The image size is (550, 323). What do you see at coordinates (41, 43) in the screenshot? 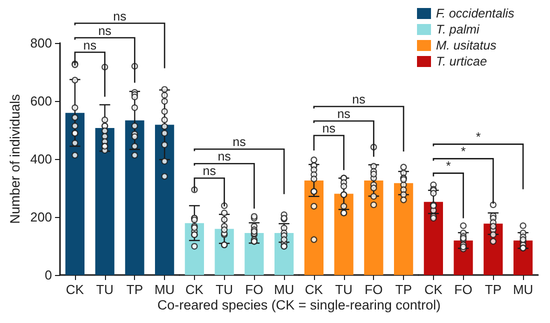
I see `y-tick-label: 800` at bounding box center [41, 43].